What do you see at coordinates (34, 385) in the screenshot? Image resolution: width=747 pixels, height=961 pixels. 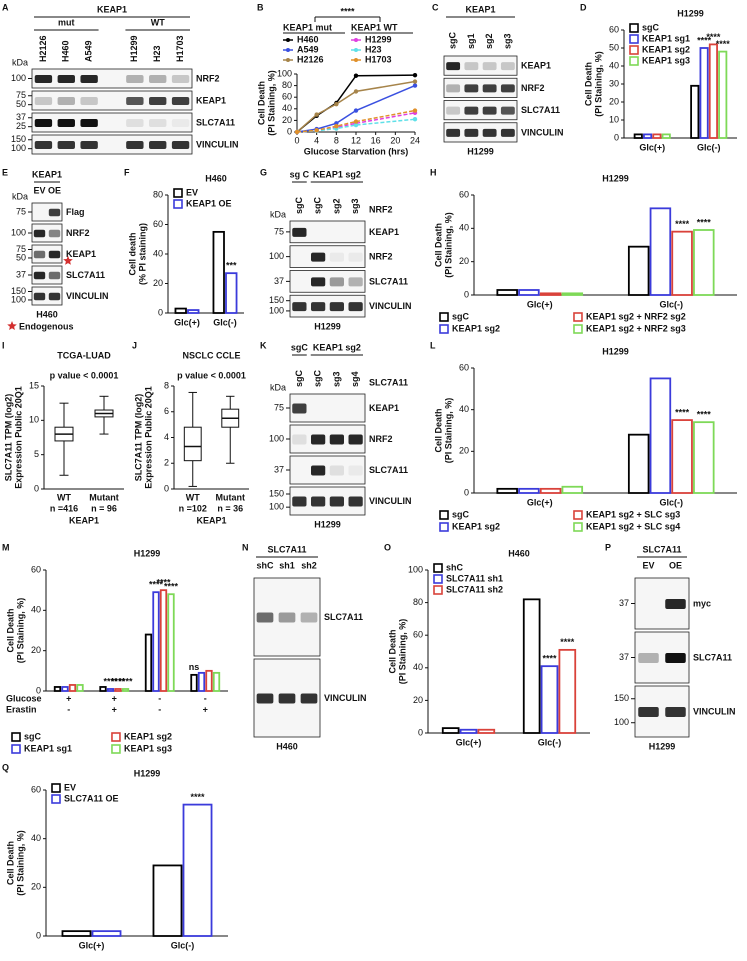 I see `y-tick-label: 15` at bounding box center [34, 385].